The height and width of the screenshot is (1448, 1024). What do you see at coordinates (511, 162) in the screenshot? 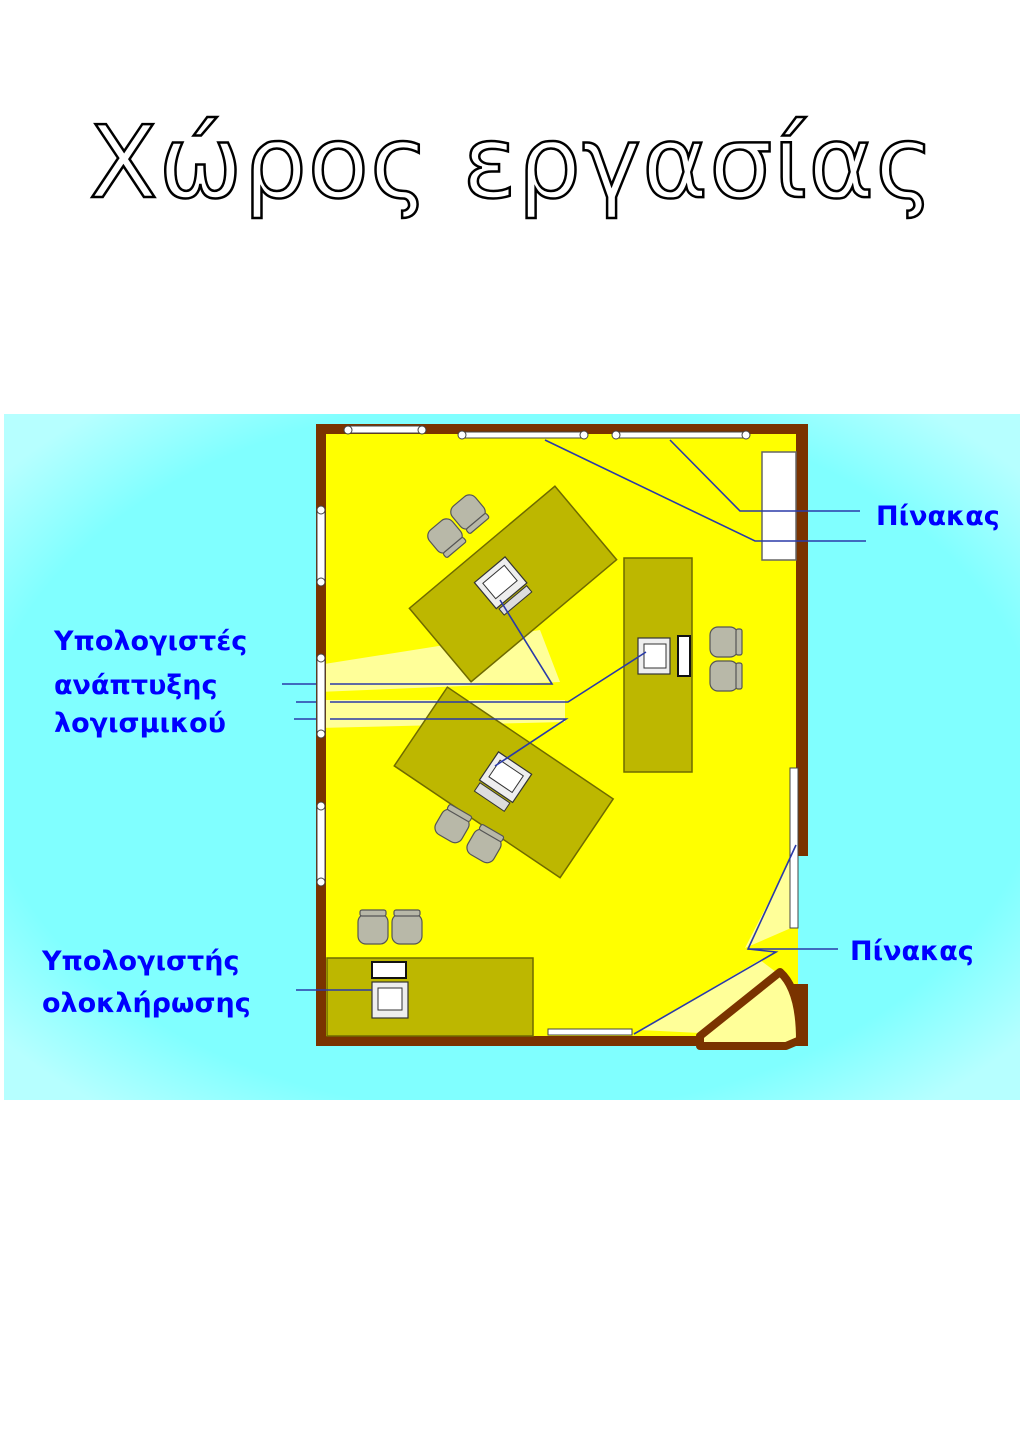
I see `page-title: Χώρος εργασίας` at bounding box center [511, 162].